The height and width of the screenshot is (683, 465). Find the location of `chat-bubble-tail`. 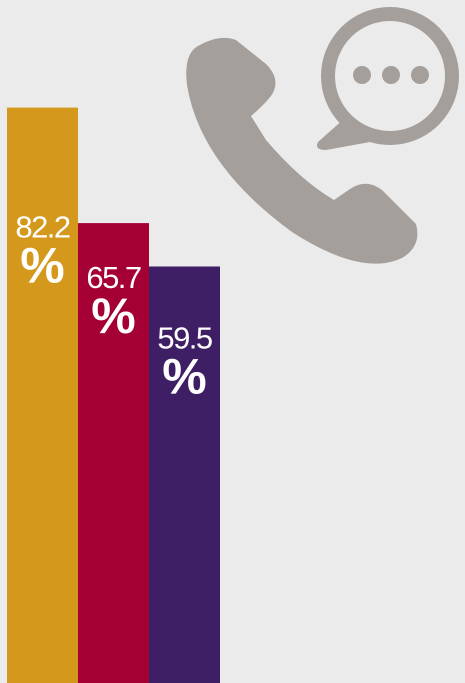

chat-bubble-tail is located at coordinates (343, 134).